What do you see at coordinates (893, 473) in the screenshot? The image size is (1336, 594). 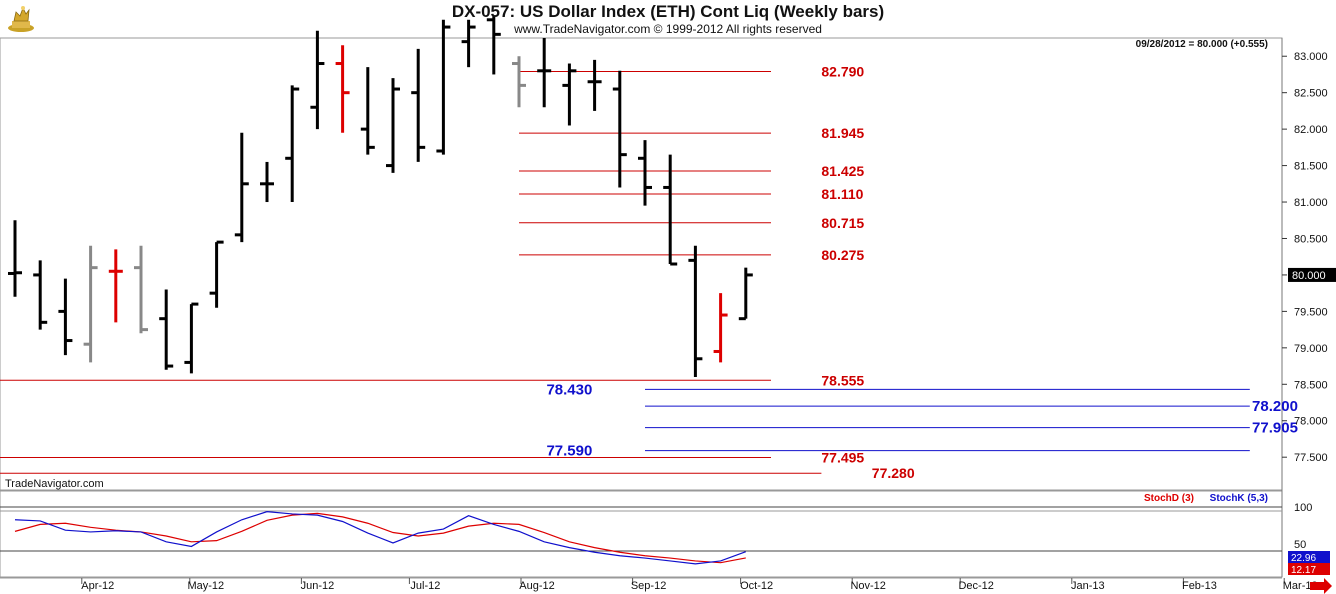 I see `level-label: 77.280` at bounding box center [893, 473].